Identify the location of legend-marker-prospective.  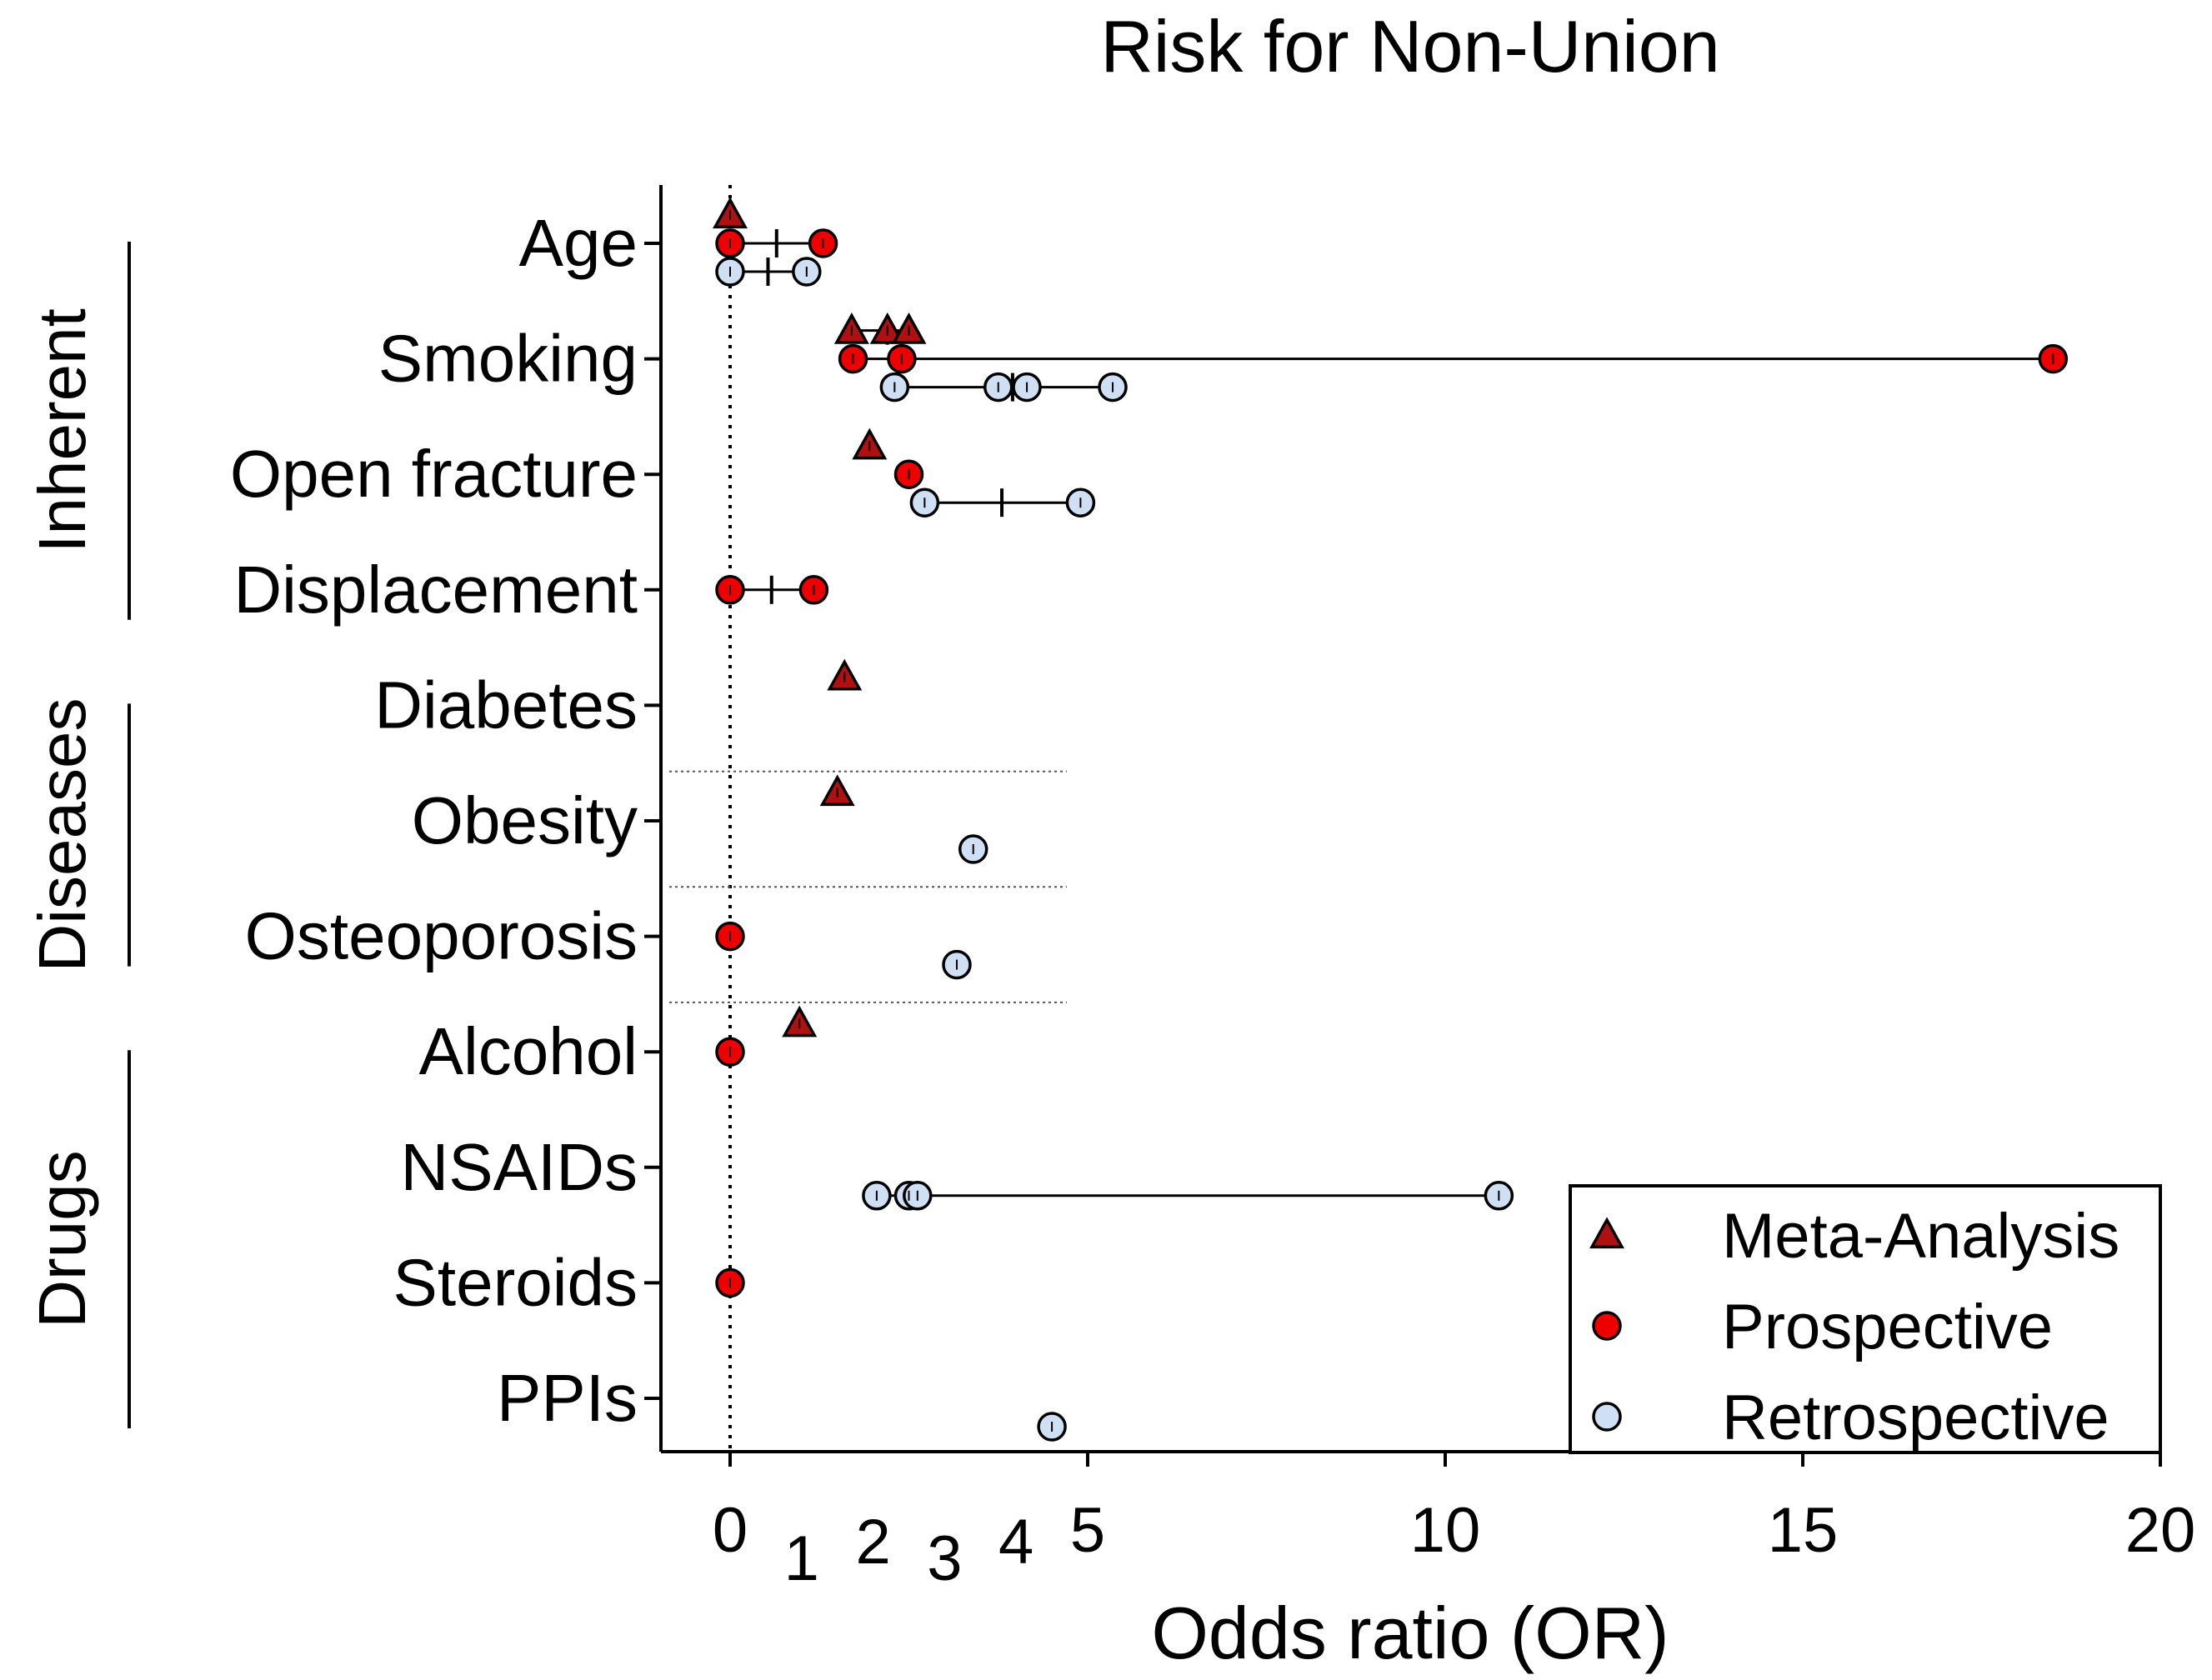
(1607, 1326).